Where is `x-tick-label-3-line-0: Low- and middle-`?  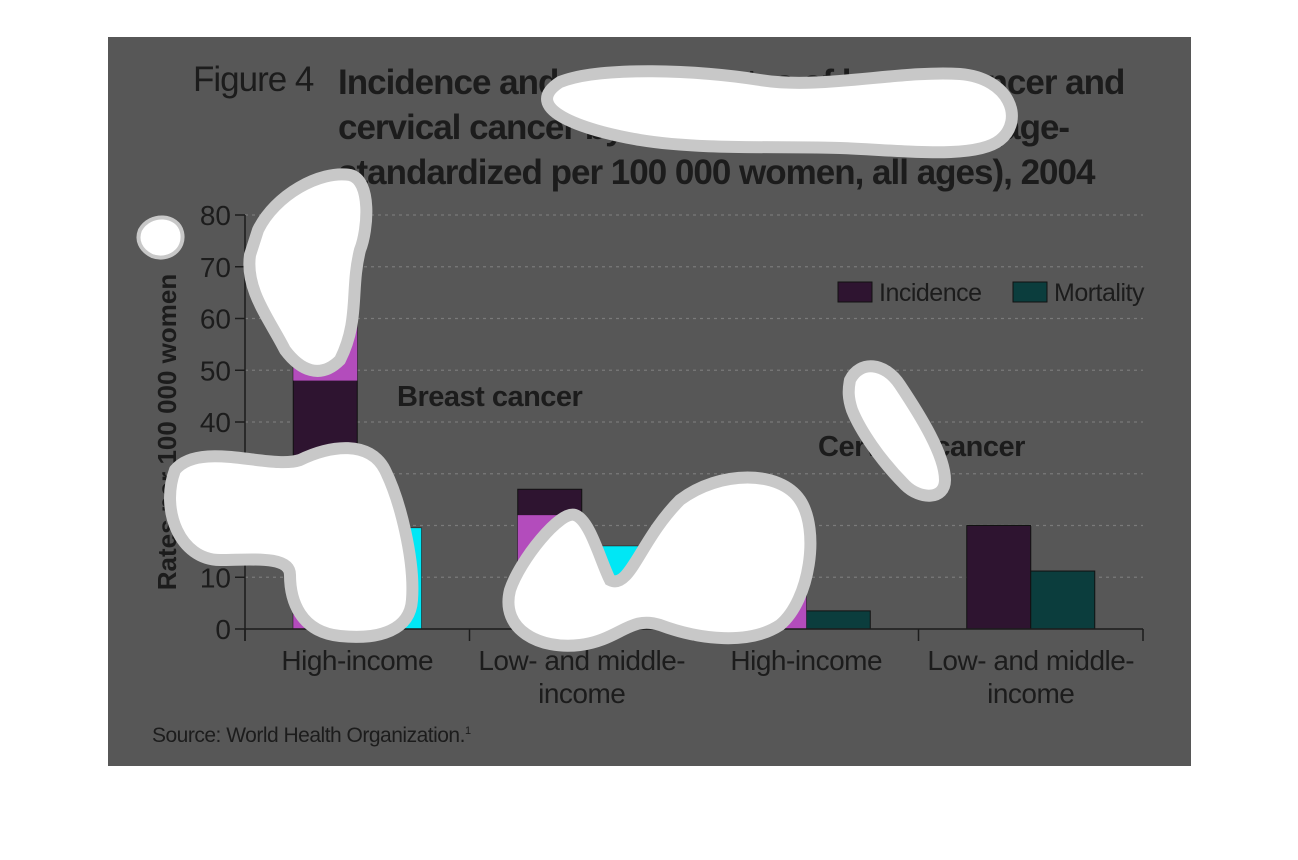 x-tick-label-3-line-0: Low- and middle- is located at coordinates (1030, 660).